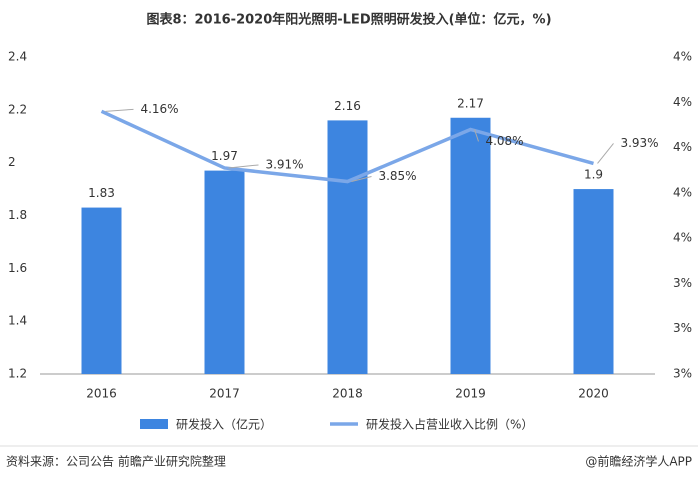 This screenshot has height=485, width=698. What do you see at coordinates (17, 321) in the screenshot?
I see `y-tick-label: 1.4` at bounding box center [17, 321].